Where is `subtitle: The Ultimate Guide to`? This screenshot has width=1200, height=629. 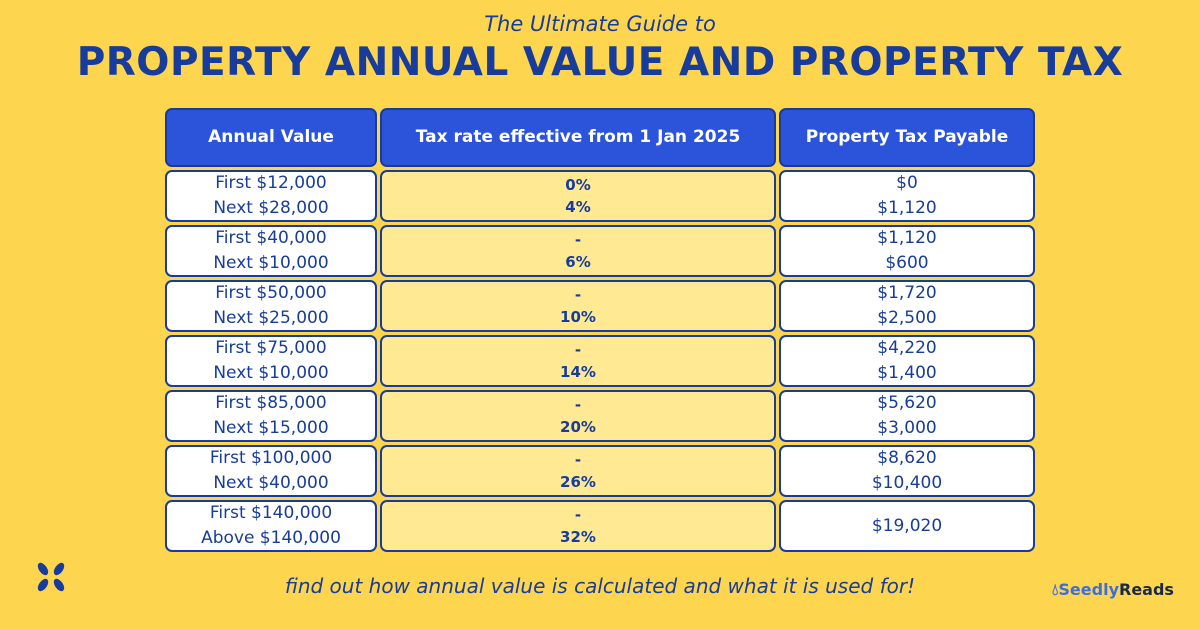
subtitle: The Ultimate Guide to is located at coordinates (600, 24).